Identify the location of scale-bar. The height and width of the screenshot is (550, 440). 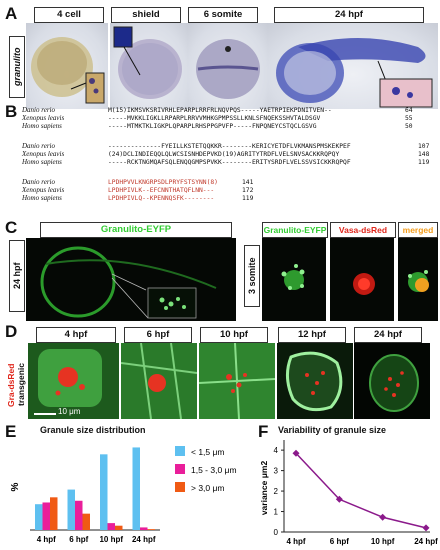
(45, 414).